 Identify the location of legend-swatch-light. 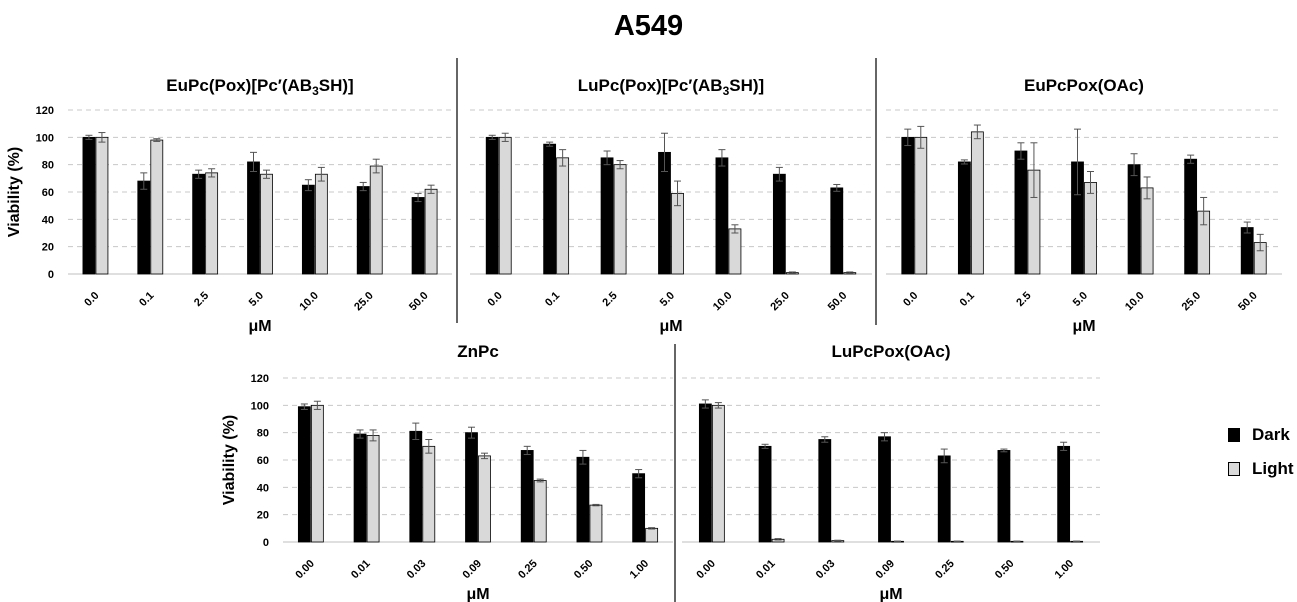
(1234, 469).